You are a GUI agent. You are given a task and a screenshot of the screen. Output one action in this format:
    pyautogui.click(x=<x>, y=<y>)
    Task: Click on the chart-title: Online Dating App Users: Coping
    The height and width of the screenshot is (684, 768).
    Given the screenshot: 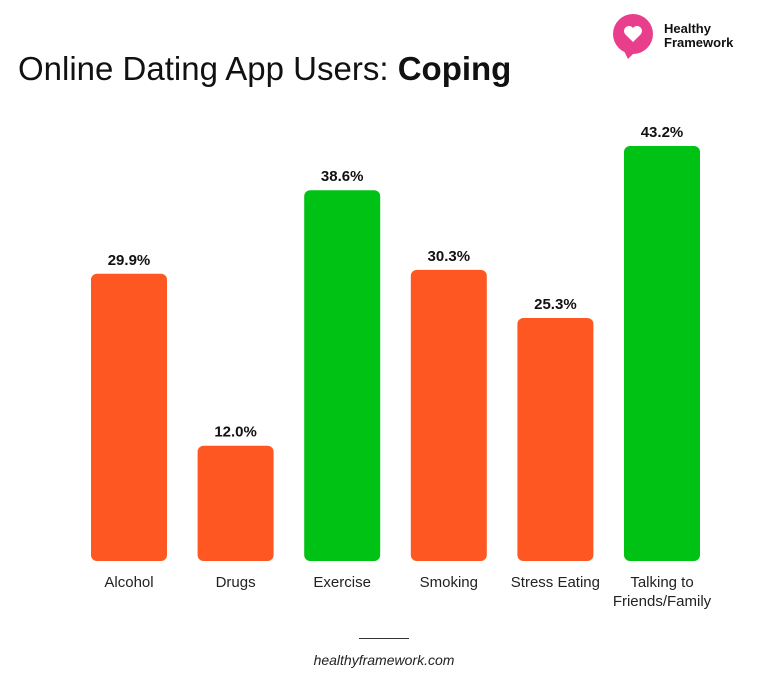 What is the action you would take?
    pyautogui.click(x=265, y=68)
    